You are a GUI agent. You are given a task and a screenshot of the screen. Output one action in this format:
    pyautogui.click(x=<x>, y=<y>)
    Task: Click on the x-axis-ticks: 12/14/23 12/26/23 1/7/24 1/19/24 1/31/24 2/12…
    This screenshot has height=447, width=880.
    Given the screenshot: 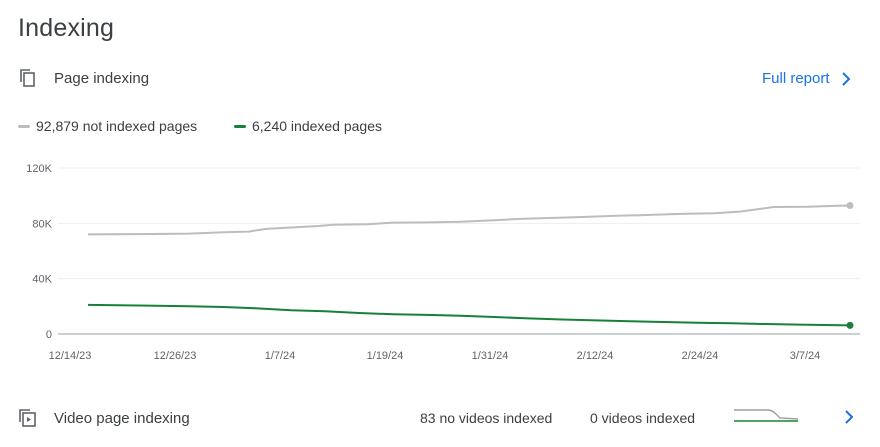 What is the action you would take?
    pyautogui.click(x=435, y=356)
    